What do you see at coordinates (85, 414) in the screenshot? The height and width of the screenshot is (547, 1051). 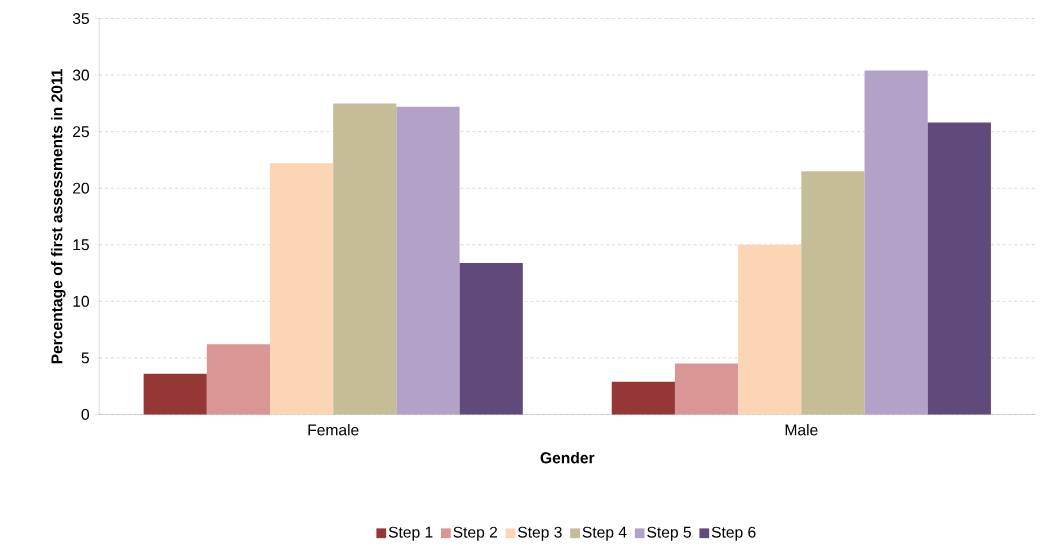 I see `y-tick-label: 0` at bounding box center [85, 414].